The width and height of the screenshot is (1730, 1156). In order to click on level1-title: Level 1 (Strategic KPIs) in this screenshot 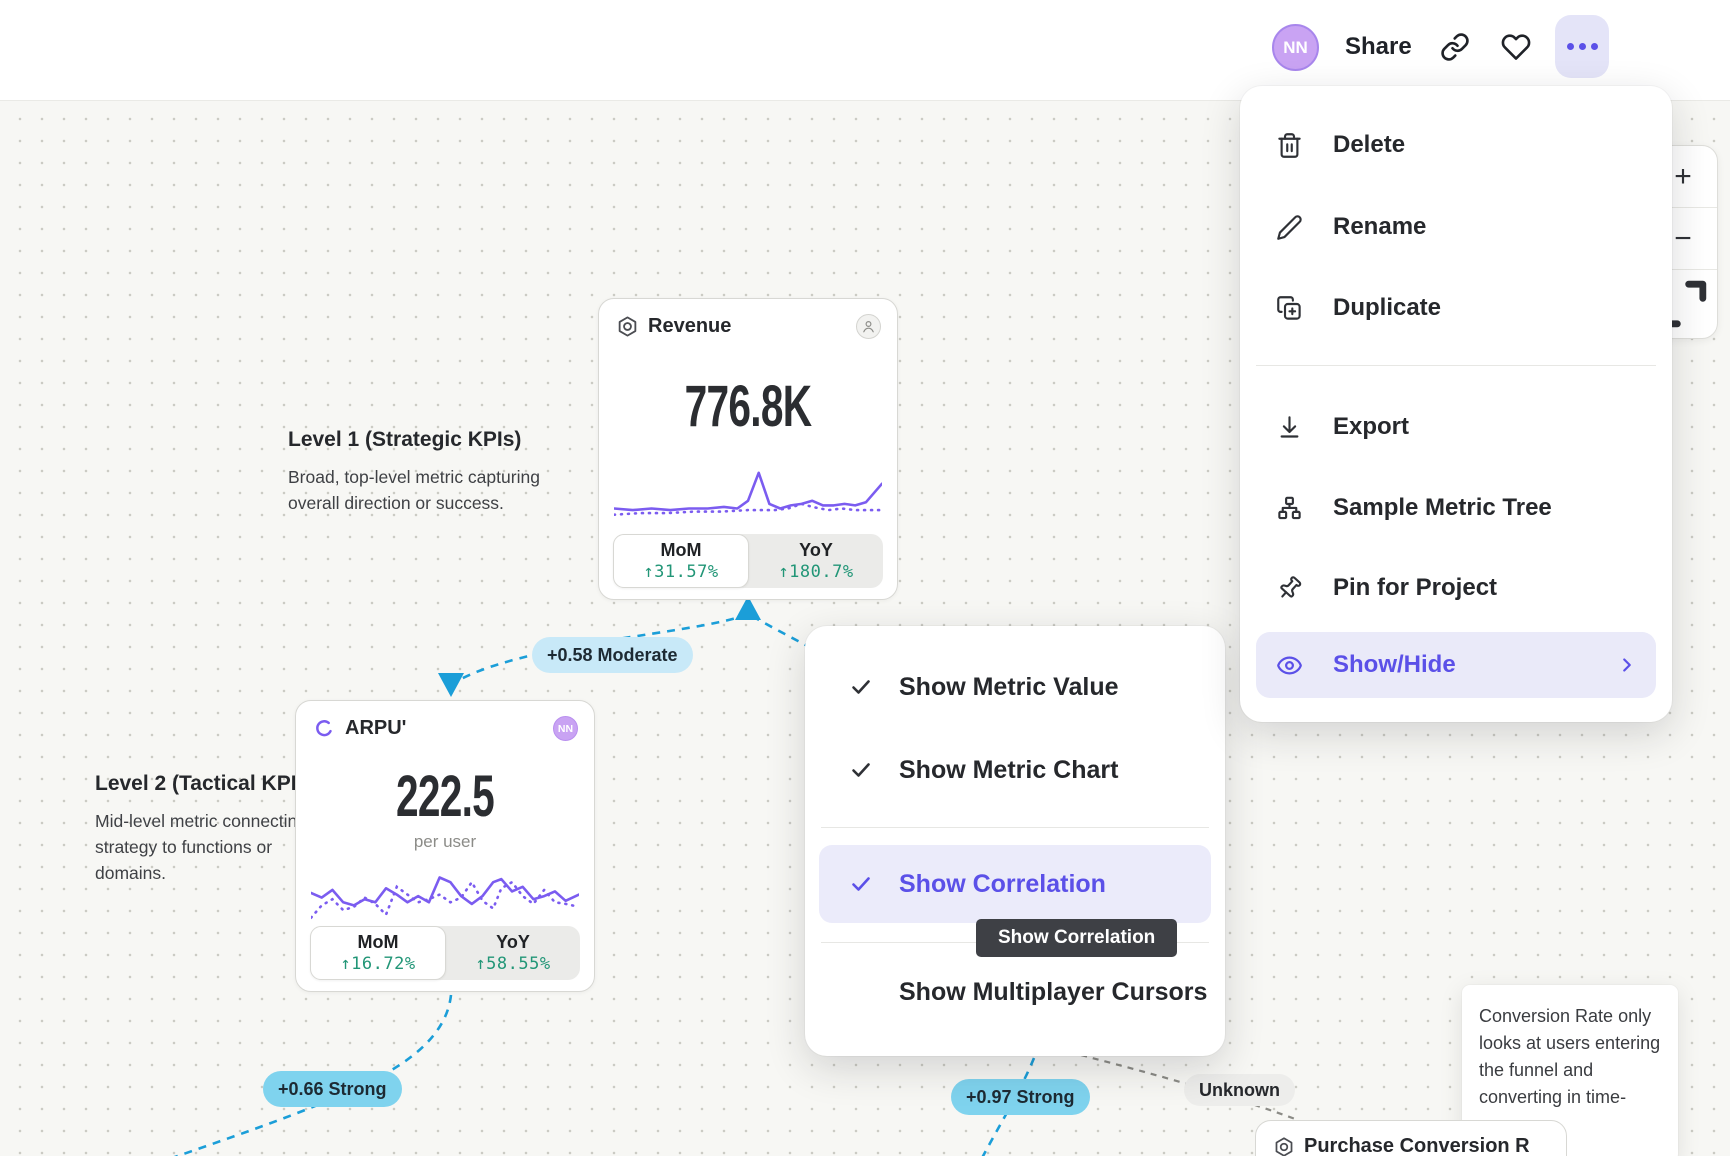, I will do `click(405, 439)`.